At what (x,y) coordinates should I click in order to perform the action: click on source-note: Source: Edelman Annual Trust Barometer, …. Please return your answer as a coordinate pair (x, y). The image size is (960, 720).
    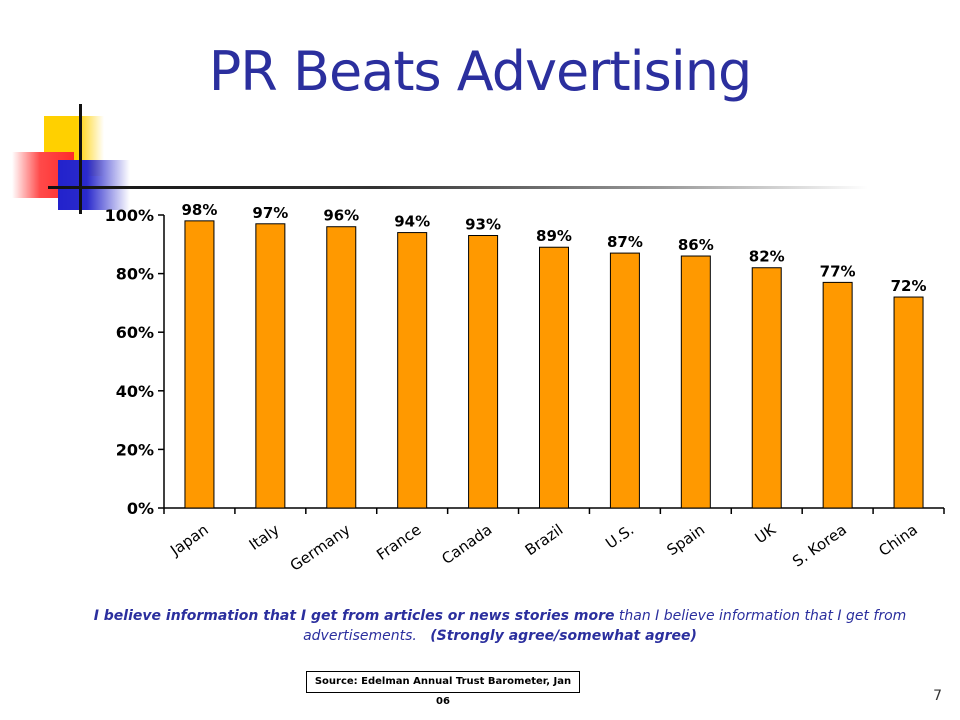
    Looking at the image, I should click on (443, 689).